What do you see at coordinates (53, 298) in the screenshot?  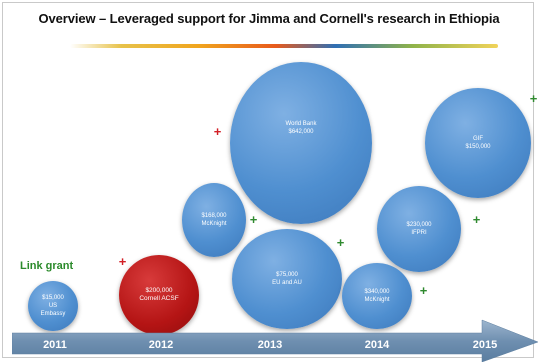 I see `bubble-amount: $15,000` at bounding box center [53, 298].